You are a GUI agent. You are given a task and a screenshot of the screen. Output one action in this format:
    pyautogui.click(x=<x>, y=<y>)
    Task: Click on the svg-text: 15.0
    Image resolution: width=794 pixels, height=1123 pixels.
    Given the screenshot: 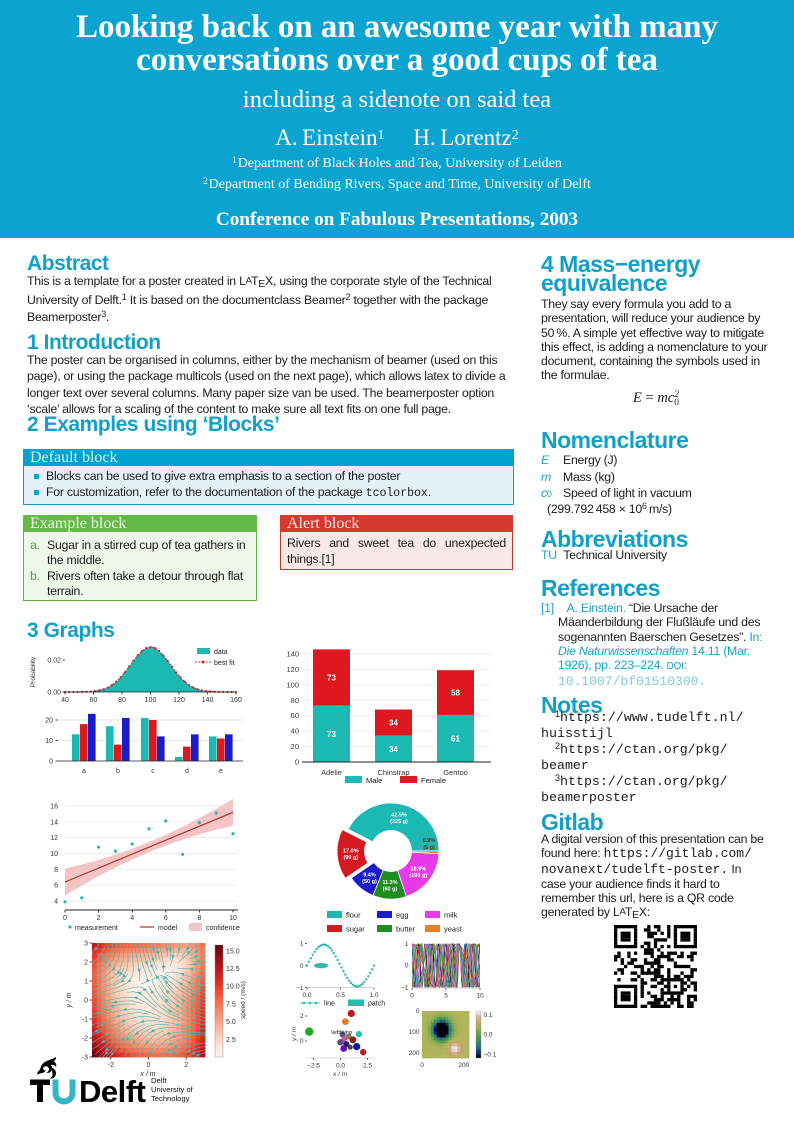 What is the action you would take?
    pyautogui.click(x=233, y=951)
    